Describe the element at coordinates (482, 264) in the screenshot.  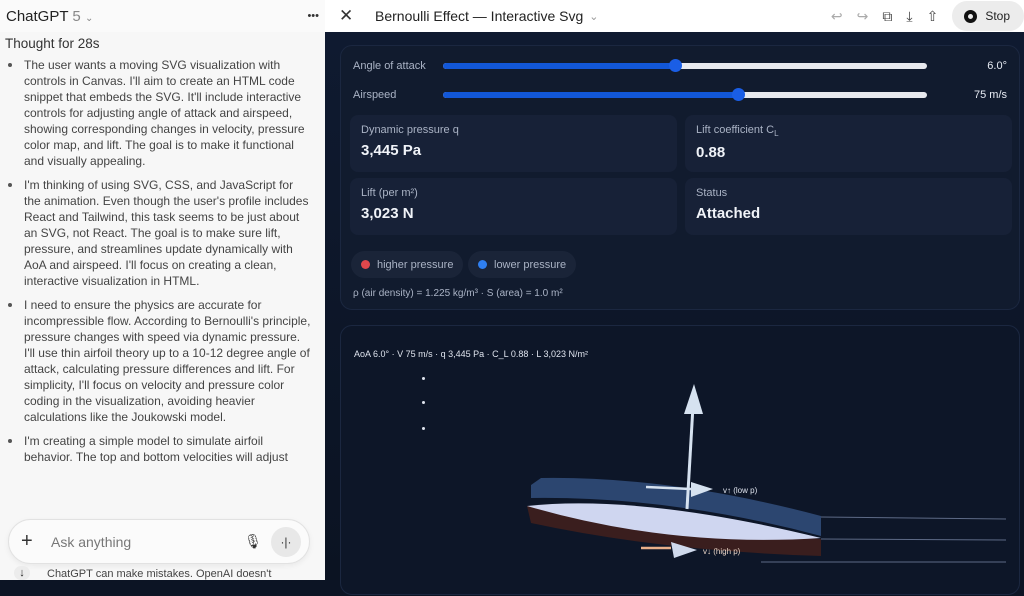
I see `blue-dot-icon` at that location.